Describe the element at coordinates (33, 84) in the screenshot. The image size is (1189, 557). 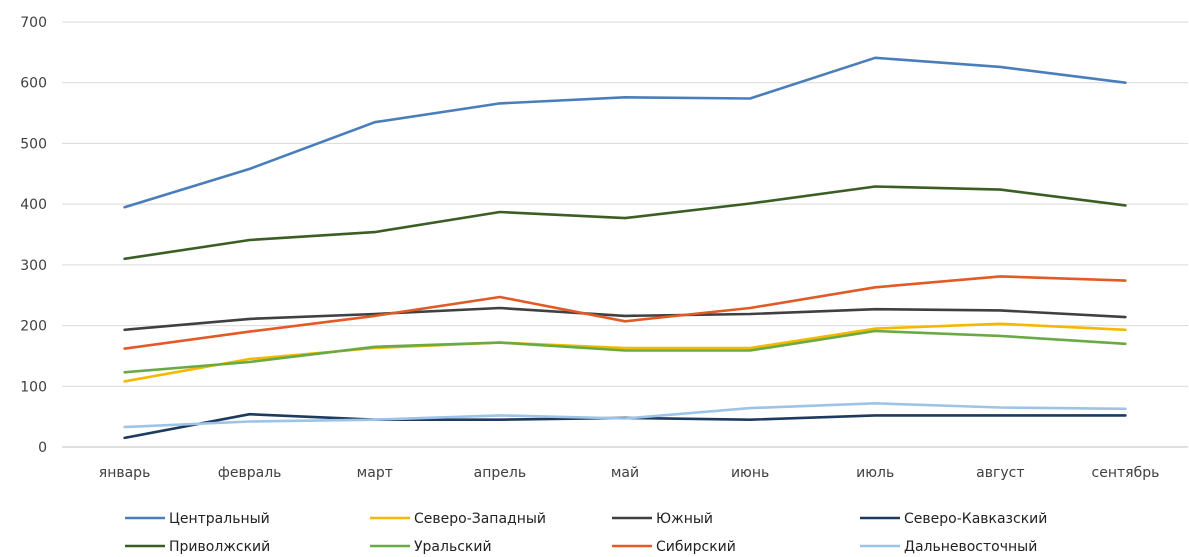
I see `y-tick-label: 600` at that location.